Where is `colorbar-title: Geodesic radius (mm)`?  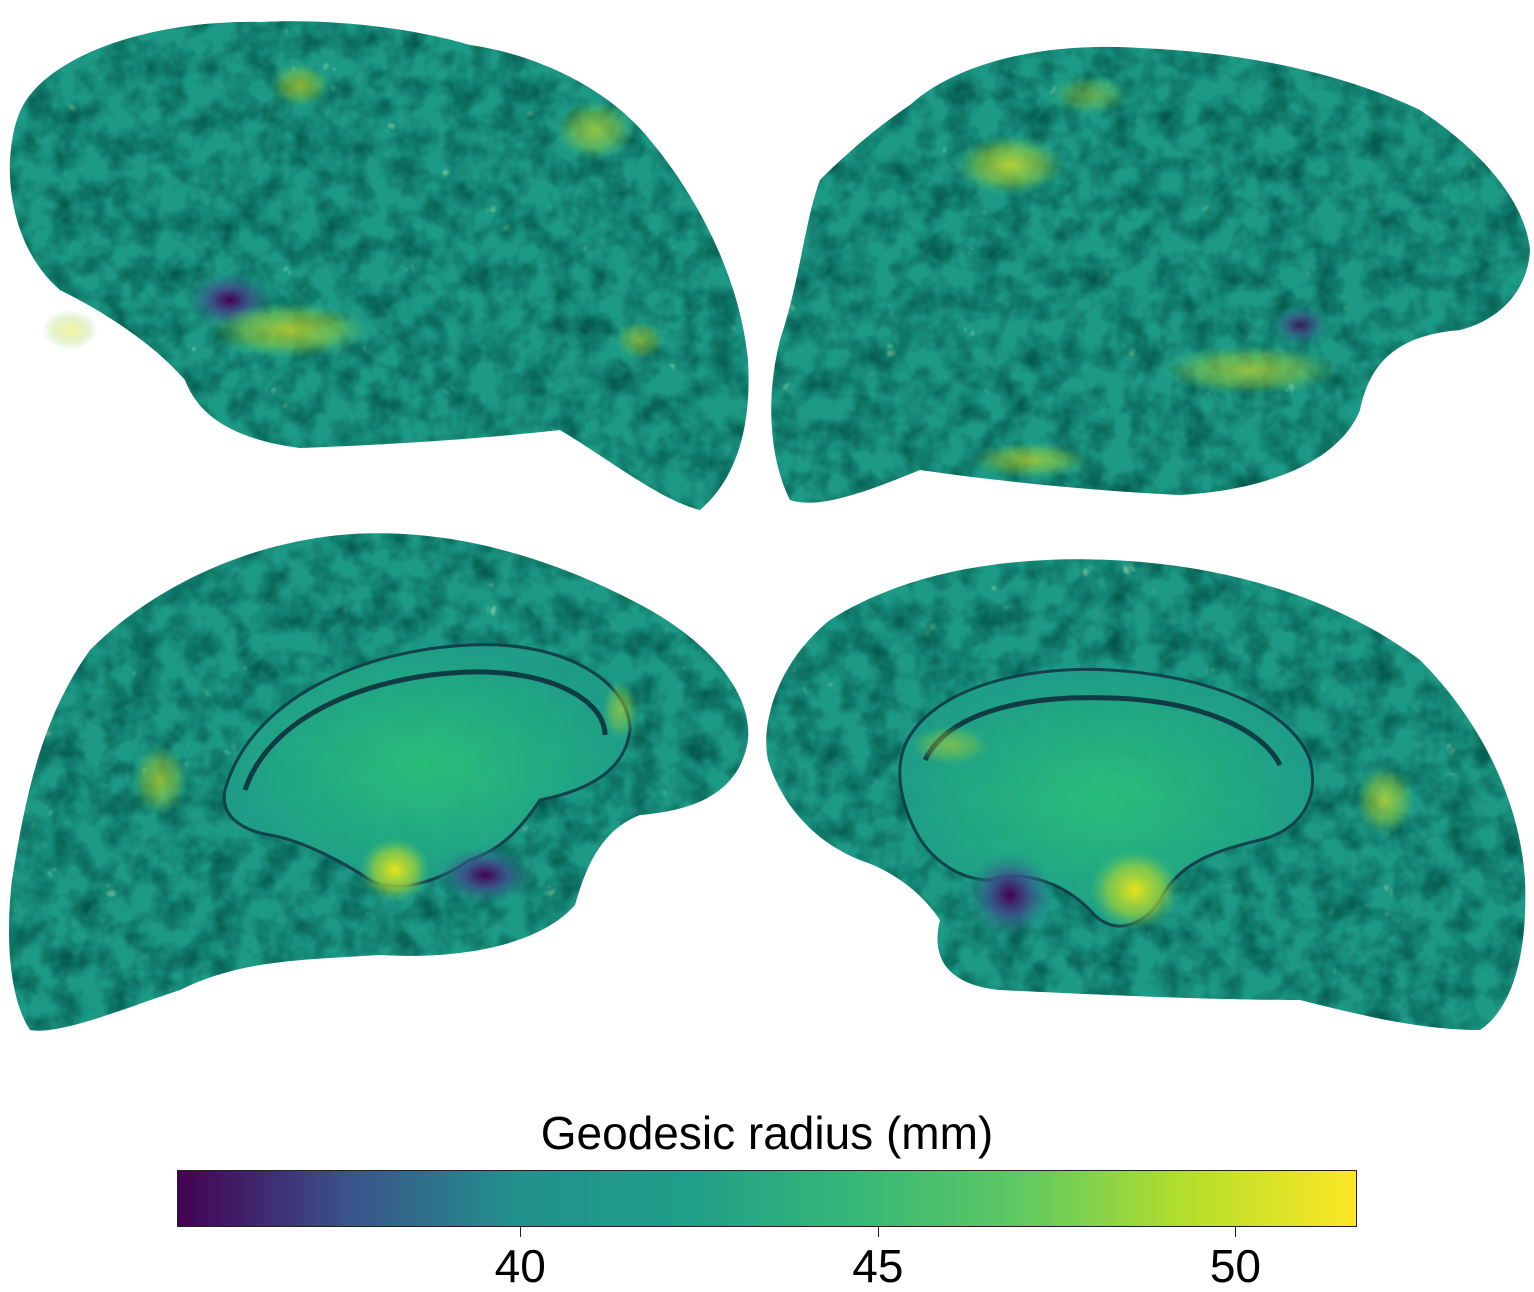 colorbar-title: Geodesic radius (mm) is located at coordinates (767, 1133).